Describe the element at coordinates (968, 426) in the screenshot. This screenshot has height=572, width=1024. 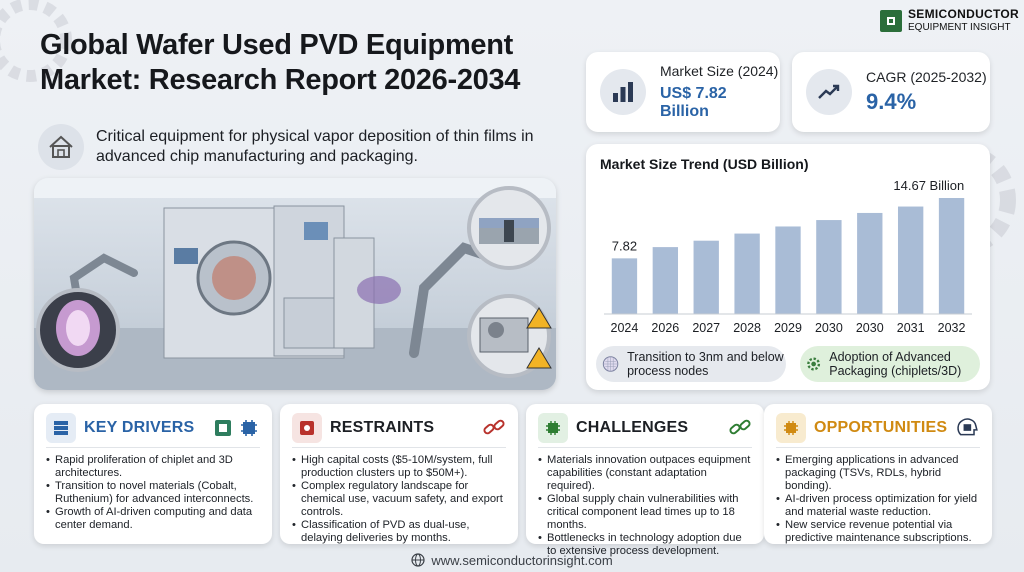
I see `ai-brain-icon` at that location.